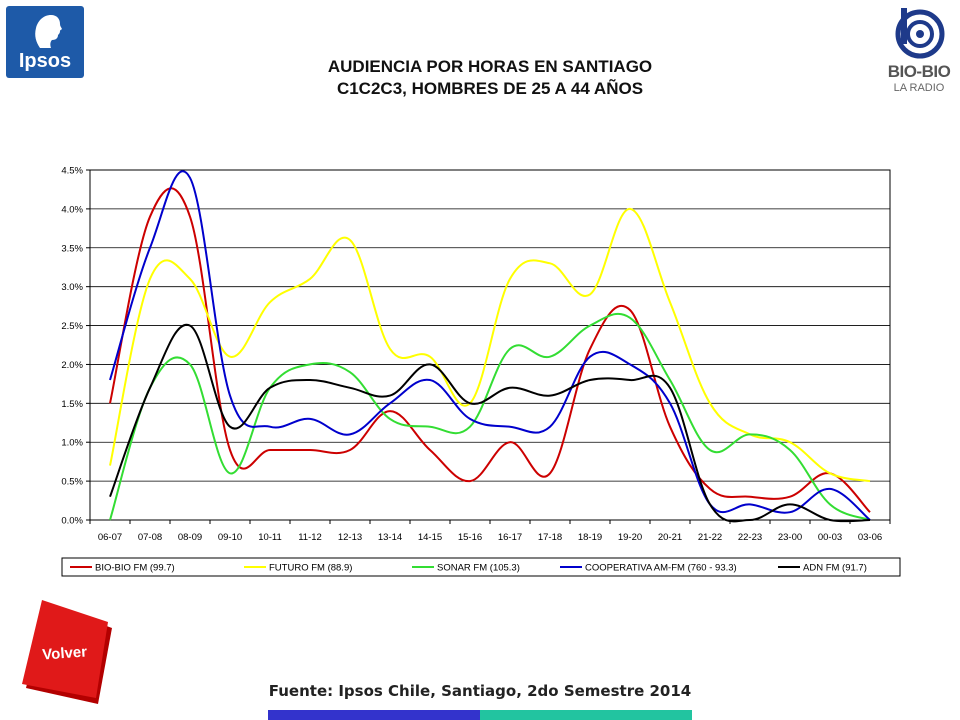 The width and height of the screenshot is (960, 720). I want to click on x-tick-label: 11-12, so click(310, 537).